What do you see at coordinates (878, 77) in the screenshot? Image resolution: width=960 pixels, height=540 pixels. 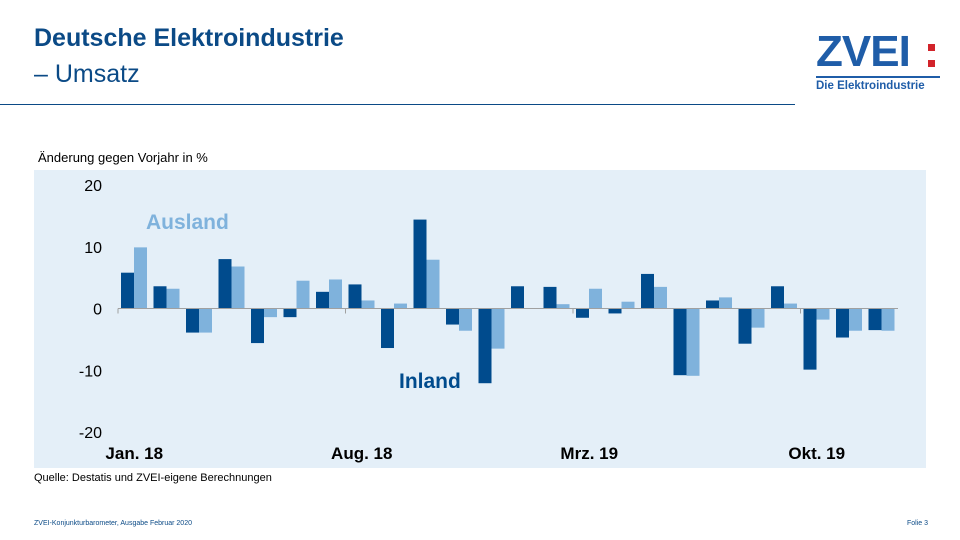 I see `logo-underline` at bounding box center [878, 77].